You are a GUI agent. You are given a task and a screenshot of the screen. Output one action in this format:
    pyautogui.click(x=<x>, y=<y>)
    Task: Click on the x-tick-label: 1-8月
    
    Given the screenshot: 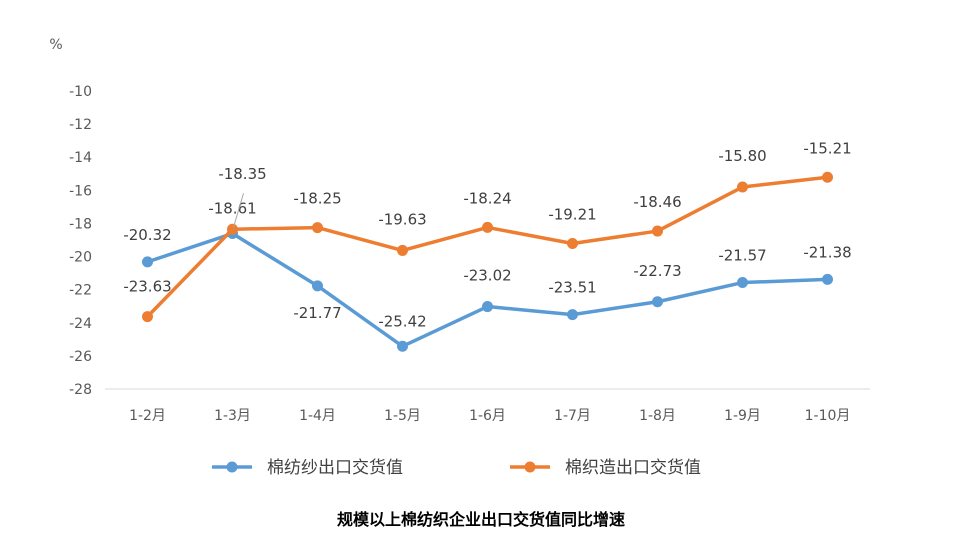 What is the action you would take?
    pyautogui.click(x=657, y=416)
    